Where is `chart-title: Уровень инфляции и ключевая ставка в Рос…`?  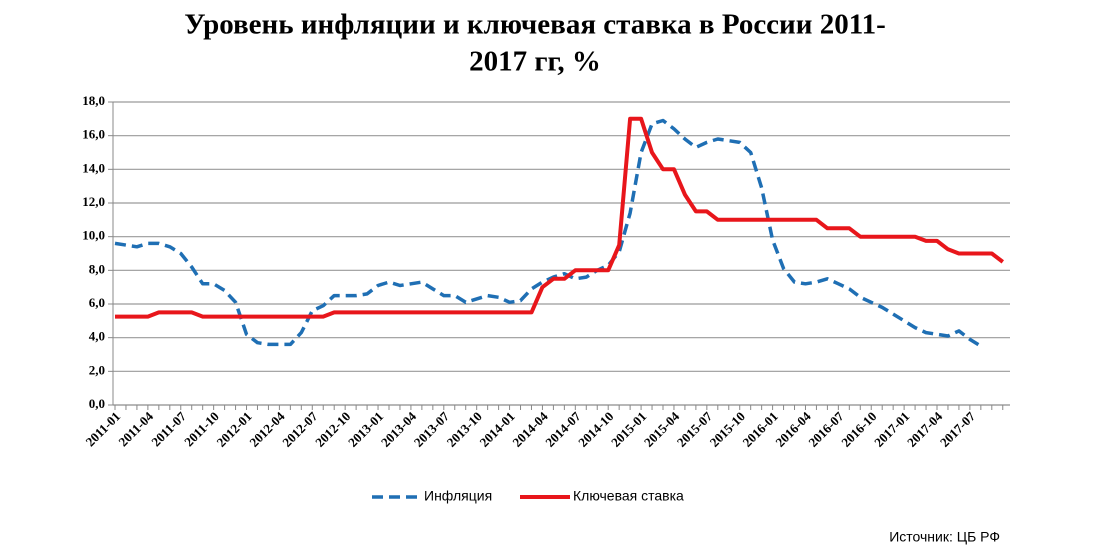 chart-title: Уровень инфляции и ключевая ставка в Рос… is located at coordinates (535, 25).